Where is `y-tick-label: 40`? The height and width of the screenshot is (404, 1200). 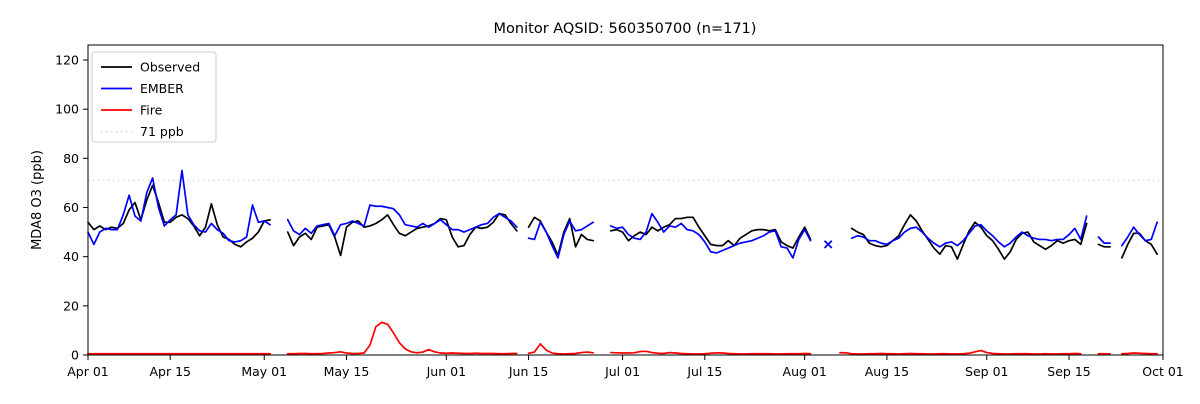 y-tick-label: 40 is located at coordinates (71, 256).